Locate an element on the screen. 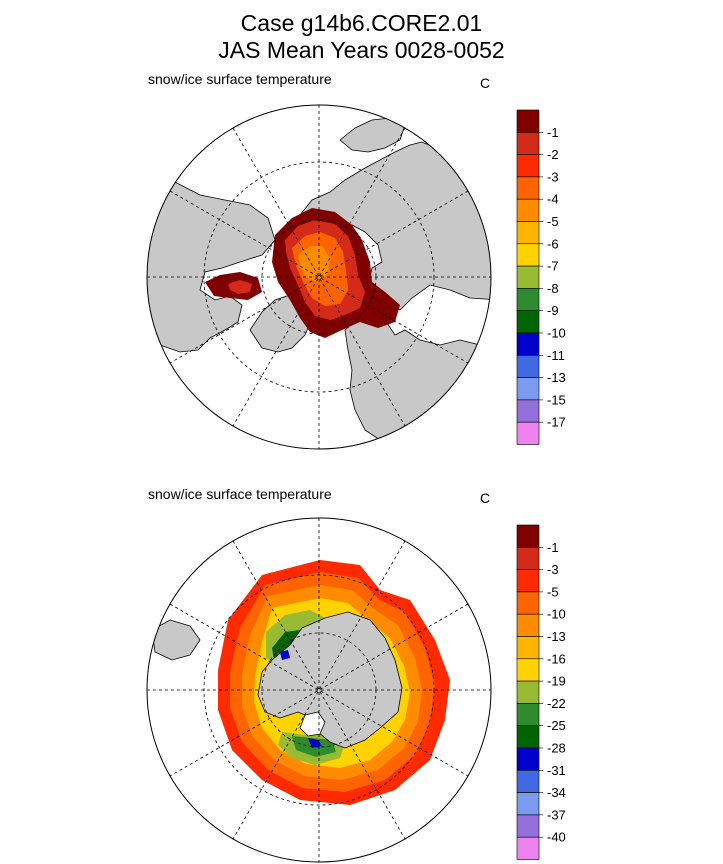 Image resolution: width=723 pixels, height=864 pixels. south-colorbar-label: -5 is located at coordinates (553, 591).